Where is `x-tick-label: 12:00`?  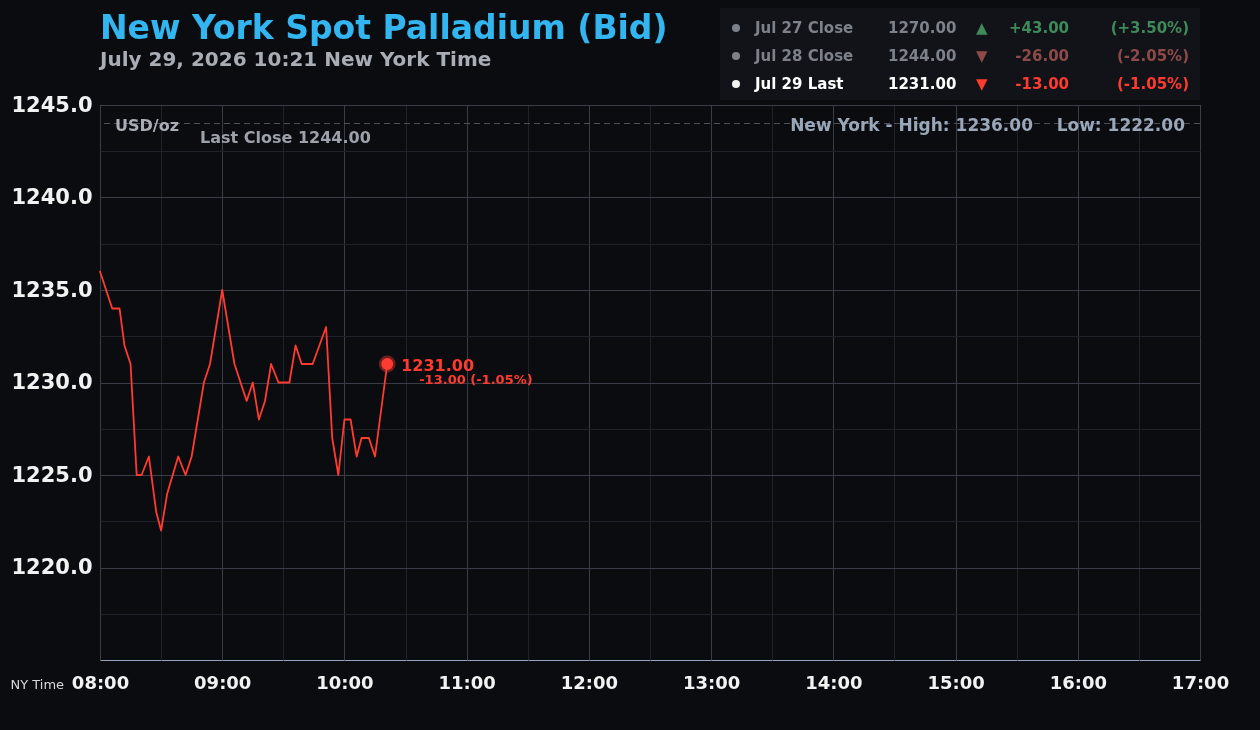 x-tick-label: 12:00 is located at coordinates (589, 682).